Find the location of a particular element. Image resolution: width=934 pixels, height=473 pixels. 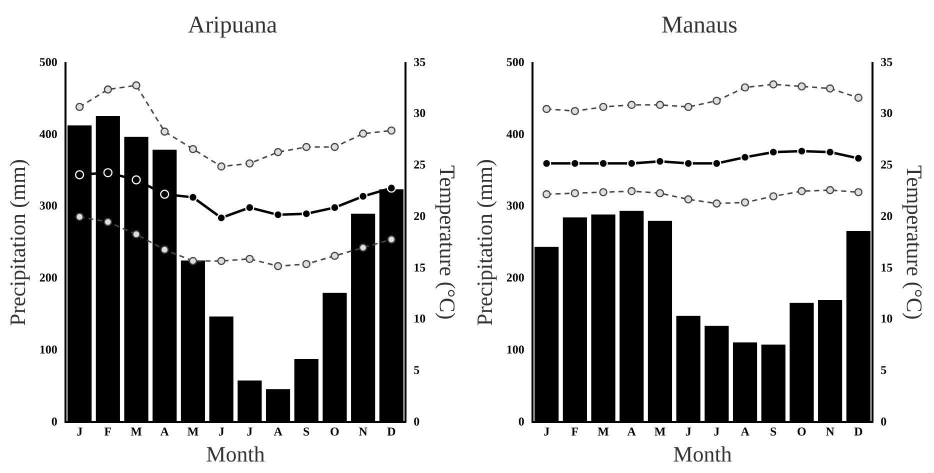

y2-tick-label: 35 is located at coordinates (420, 61).